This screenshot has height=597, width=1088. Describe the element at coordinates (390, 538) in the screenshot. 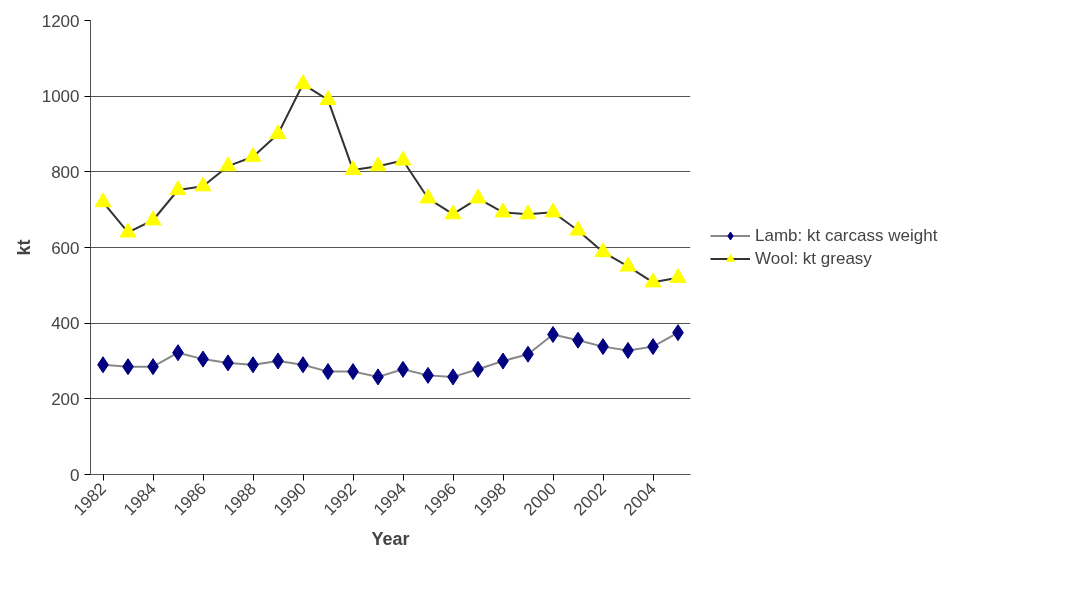

I see `x-axis-title: Year` at that location.